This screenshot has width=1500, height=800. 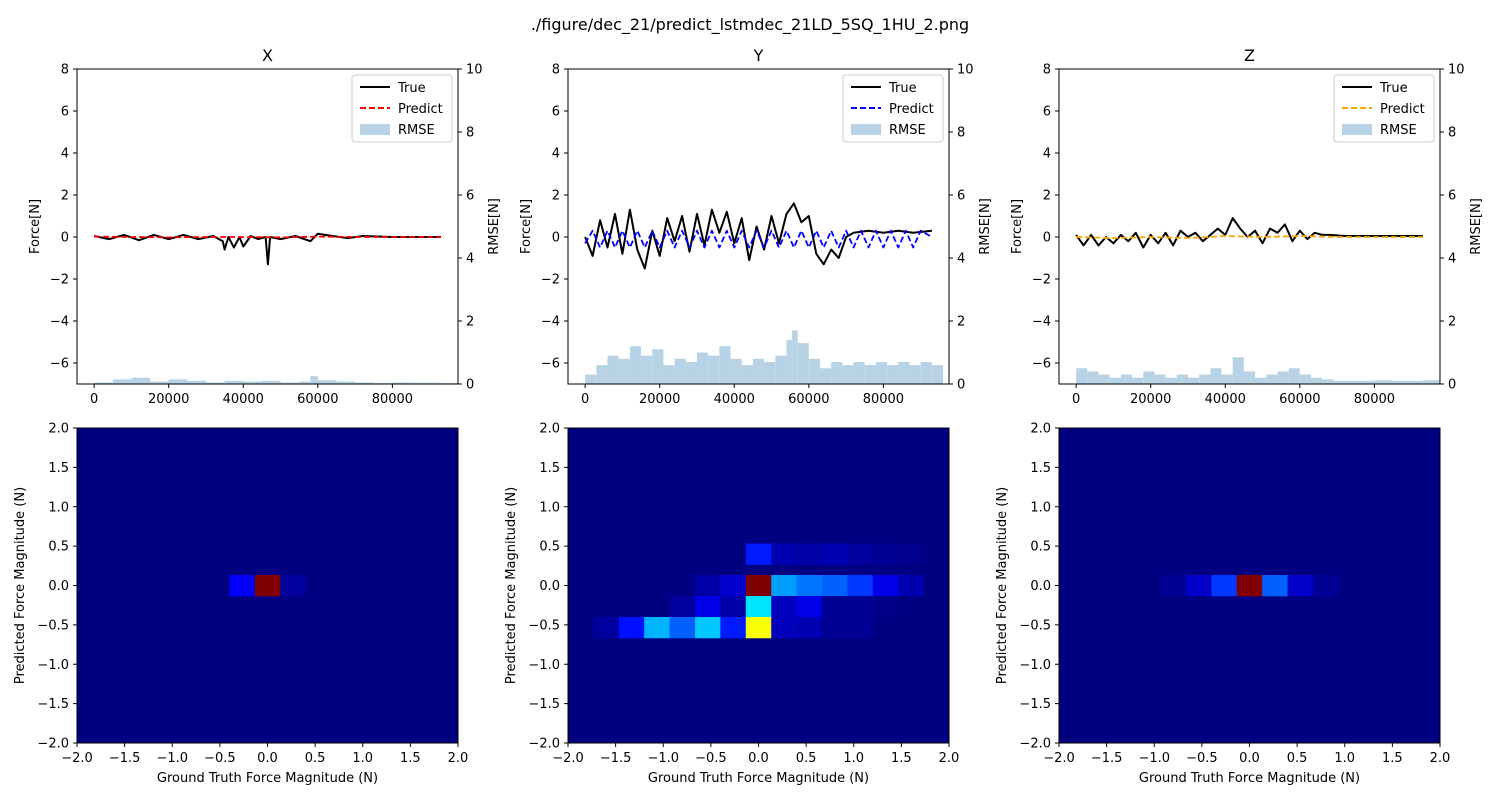 I want to click on y-tick-label: −1.5, so click(x=1035, y=704).